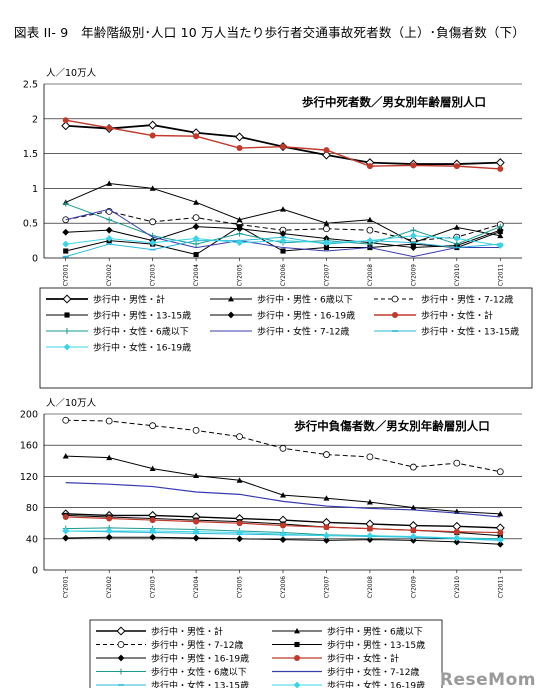  I want to click on c2-legend-label-2: 歩行中・男性・7-12歳, so click(197, 645).